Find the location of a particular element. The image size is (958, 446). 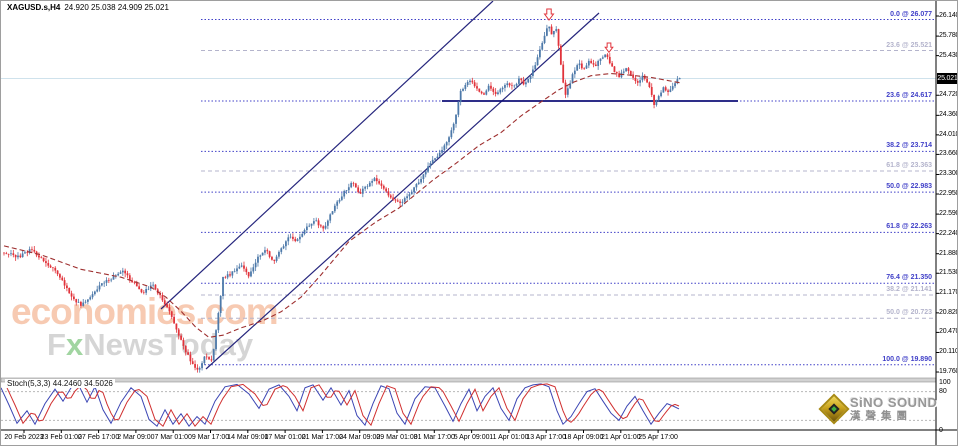

price-axis-label: 21.880 is located at coordinates (948, 253).